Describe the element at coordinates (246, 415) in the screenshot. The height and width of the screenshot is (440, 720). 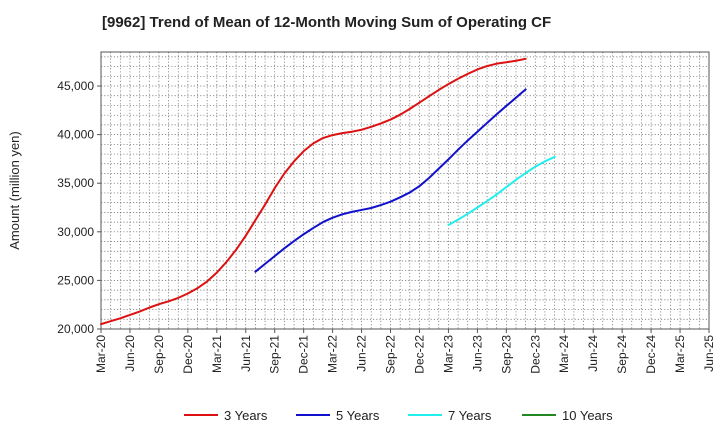
I see `legend-label-3-years: 3 Years` at that location.